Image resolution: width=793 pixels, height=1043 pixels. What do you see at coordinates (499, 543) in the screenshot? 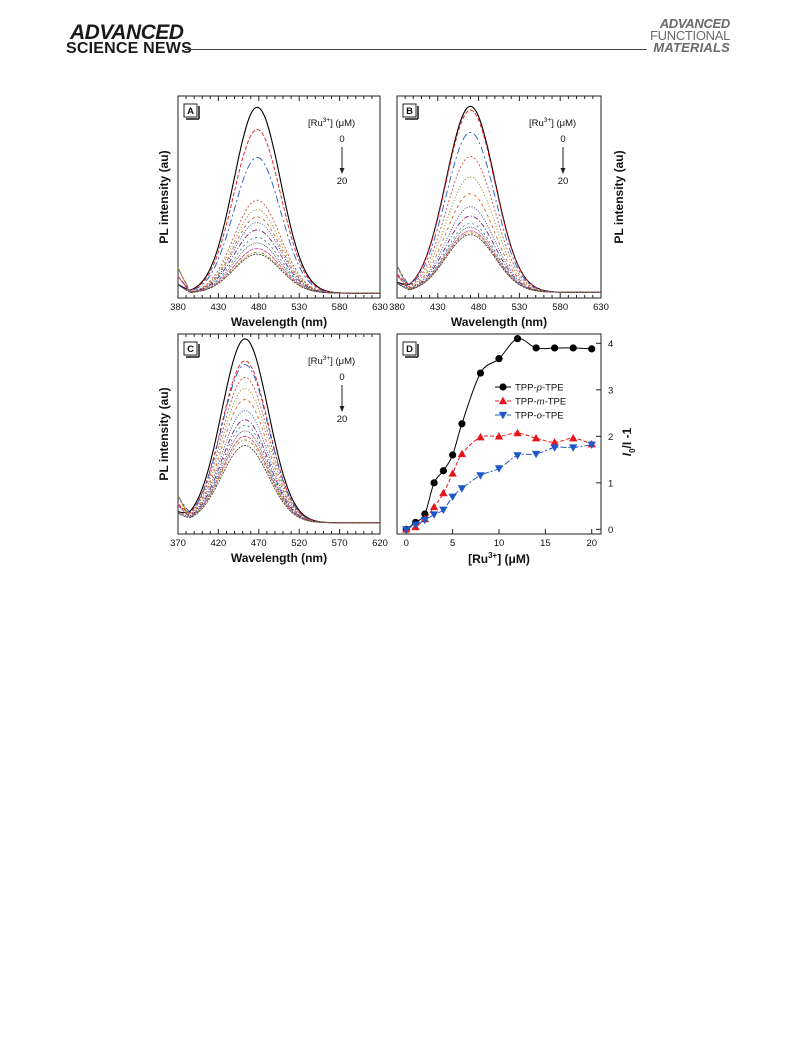
I see `x-tick-label: 10` at bounding box center [499, 543].